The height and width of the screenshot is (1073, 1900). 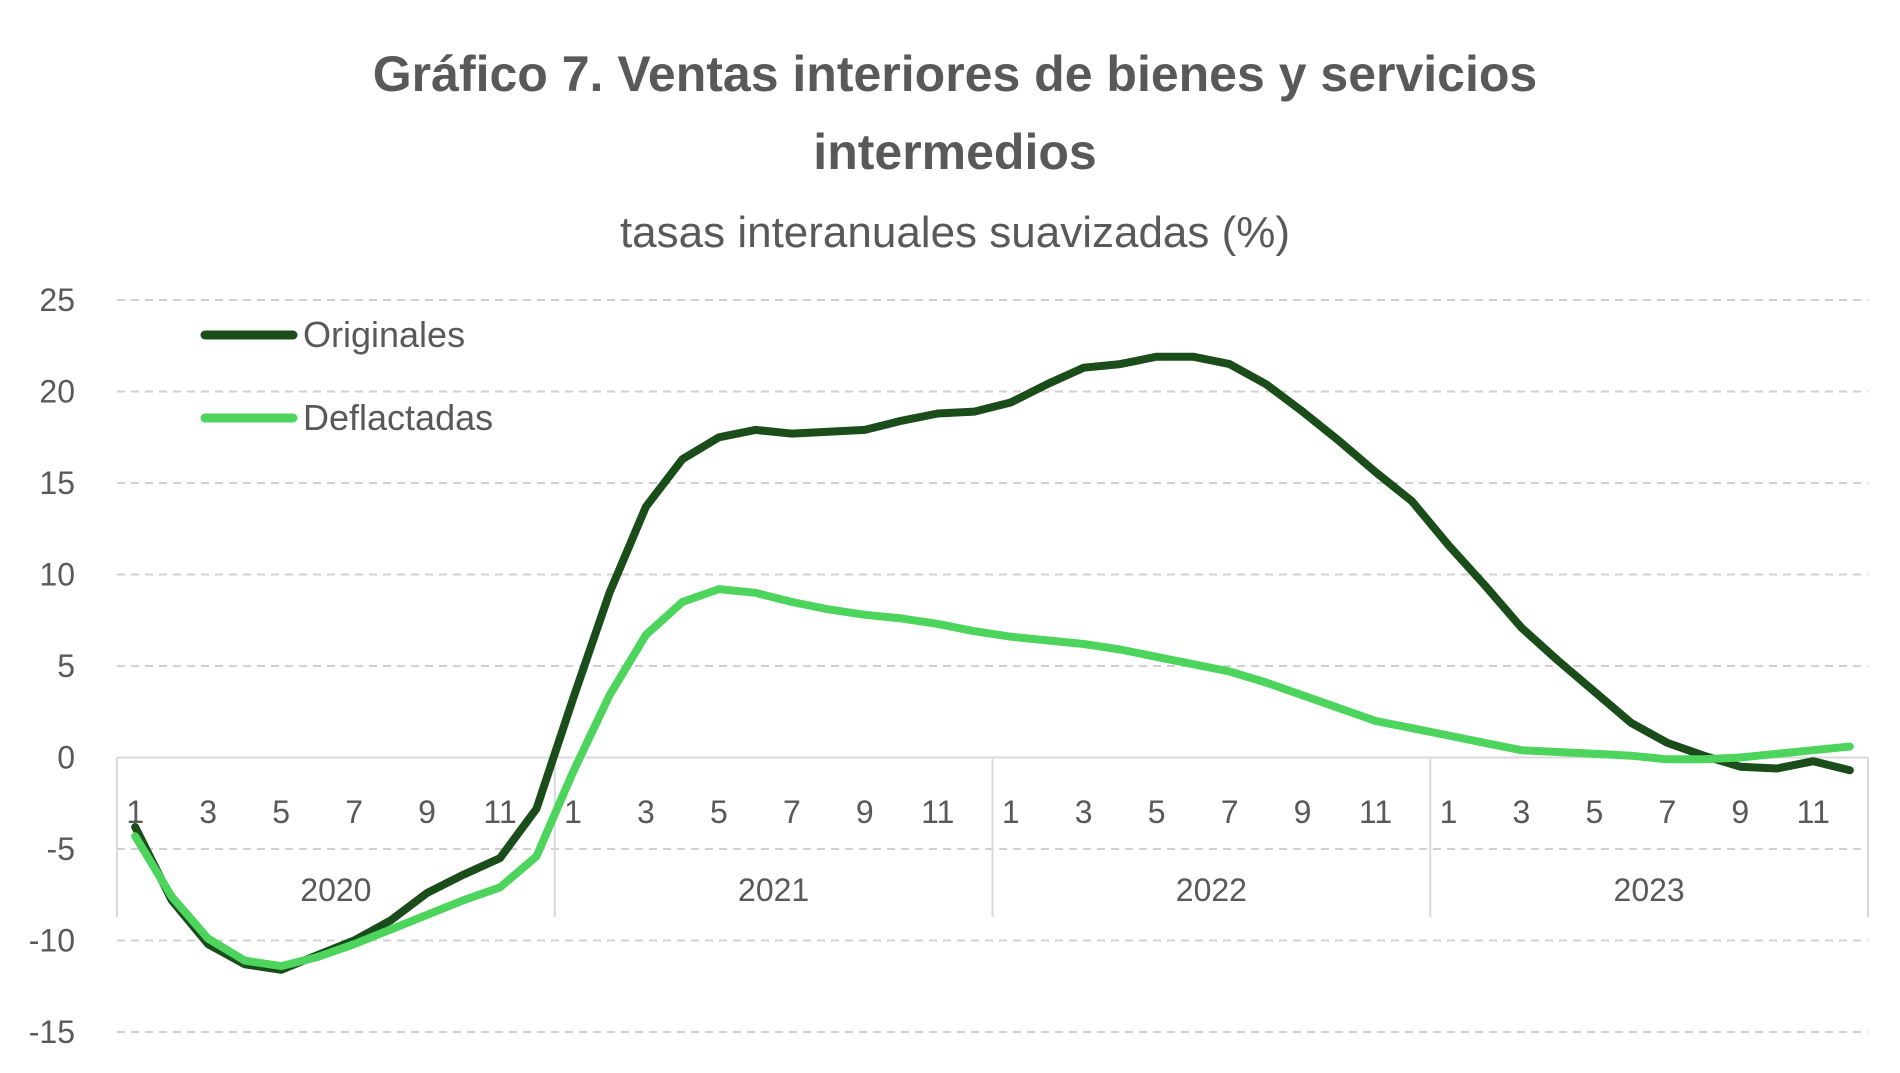 What do you see at coordinates (52, 941) in the screenshot?
I see `y-tick-label: -10` at bounding box center [52, 941].